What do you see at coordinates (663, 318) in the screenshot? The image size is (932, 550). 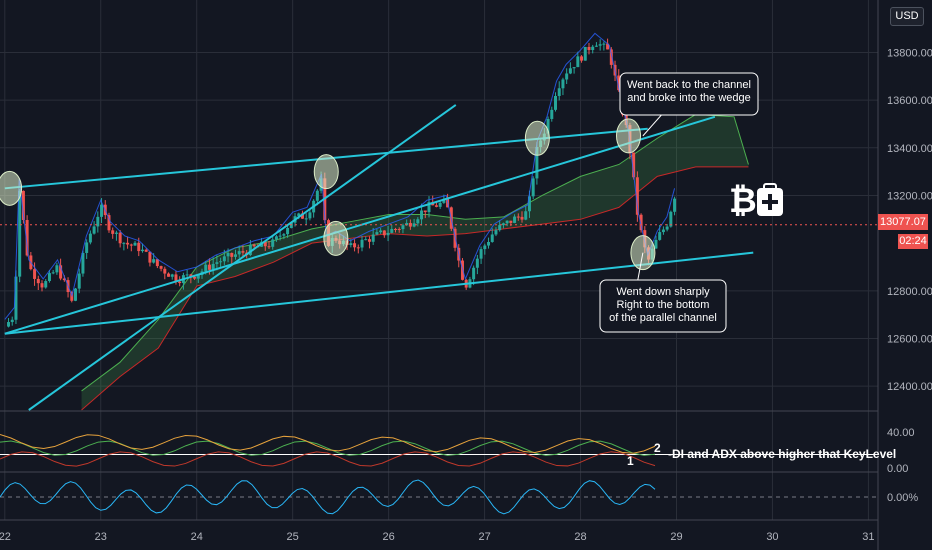 I see `callout-text: of the parallel channel` at bounding box center [663, 318].